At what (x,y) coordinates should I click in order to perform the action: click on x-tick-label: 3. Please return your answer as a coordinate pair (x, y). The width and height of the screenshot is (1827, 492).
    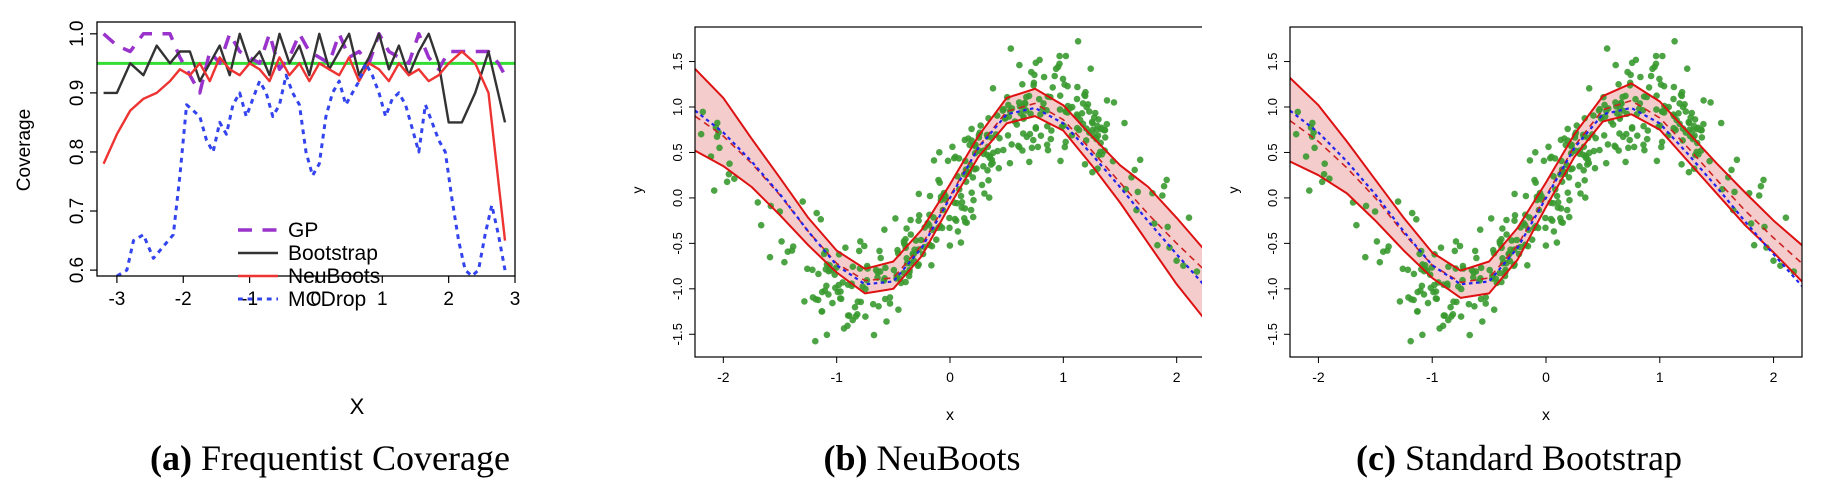
    Looking at the image, I should click on (515, 299).